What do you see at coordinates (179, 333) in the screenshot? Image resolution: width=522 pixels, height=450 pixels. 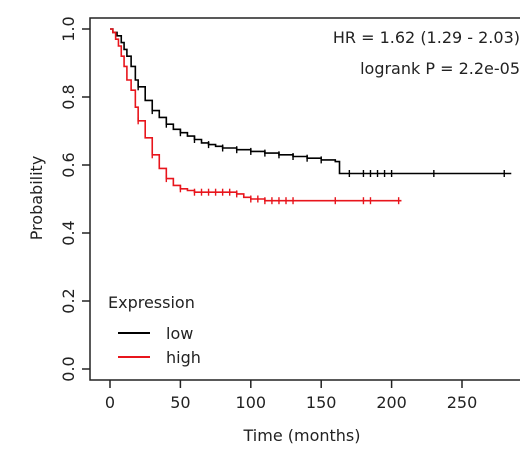 I see `legend-label-low: low` at bounding box center [179, 333].